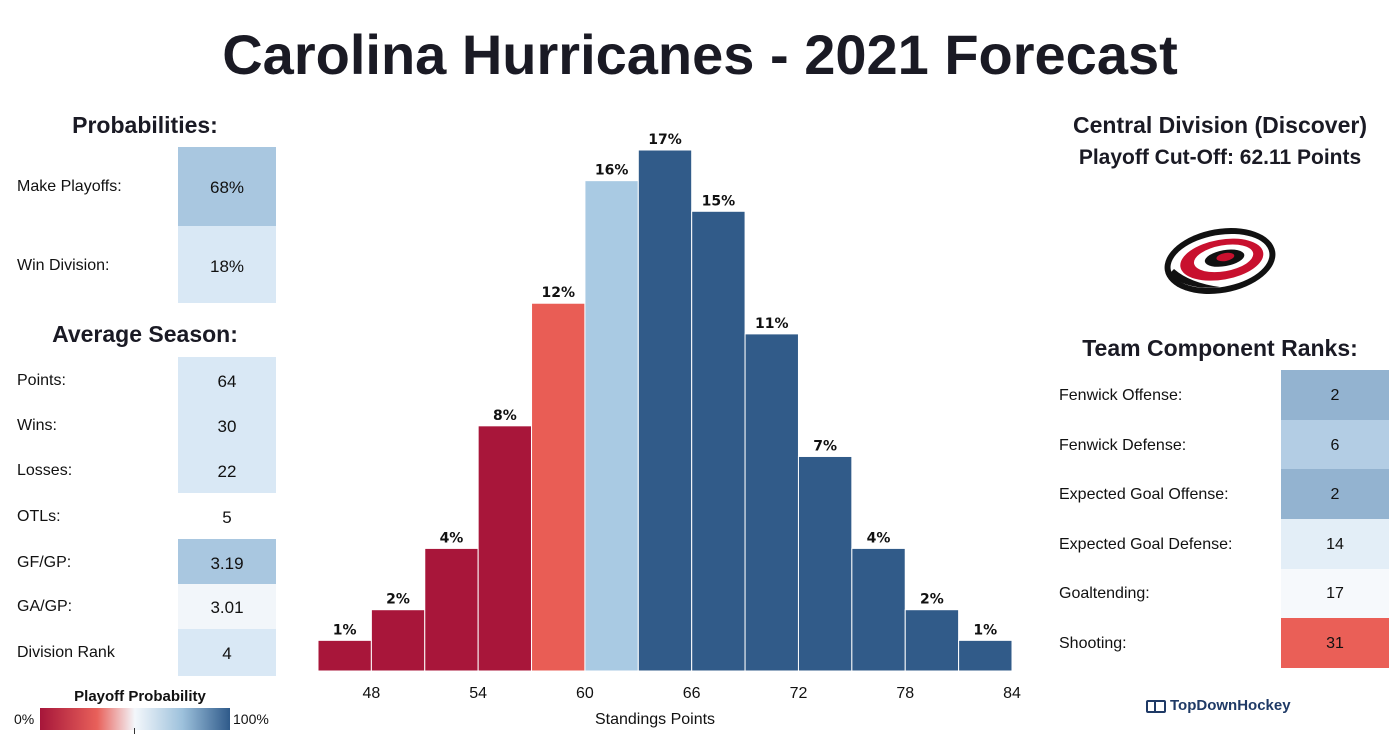  Describe the element at coordinates (66, 652) in the screenshot. I see `division-rank-label: Division Rank` at that location.